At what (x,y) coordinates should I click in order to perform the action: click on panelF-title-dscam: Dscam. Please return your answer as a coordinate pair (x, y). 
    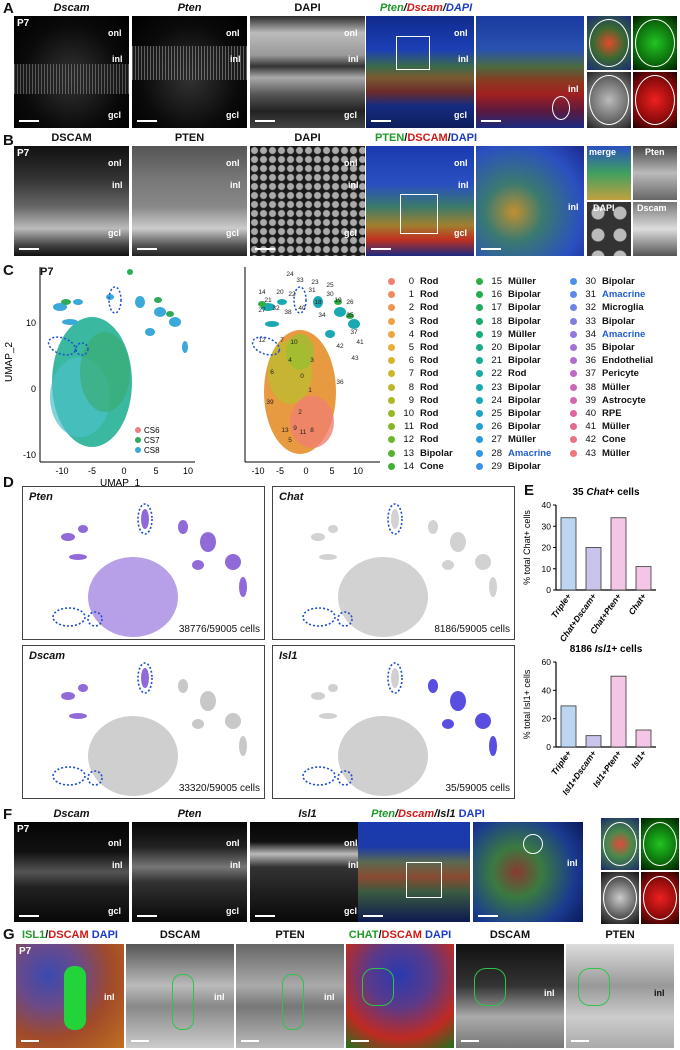
    Looking at the image, I should click on (71, 814).